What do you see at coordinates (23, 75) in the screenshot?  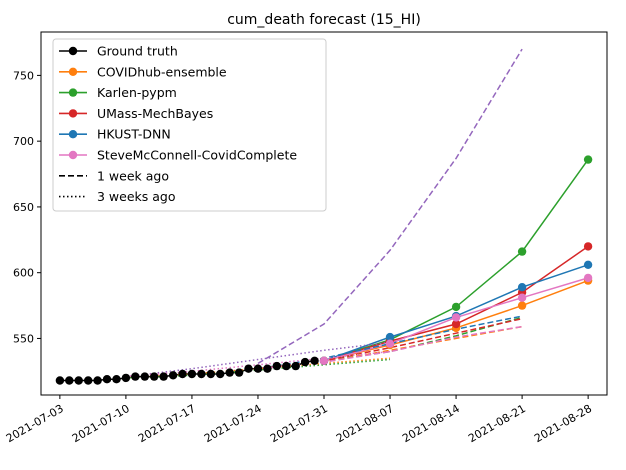 I see `y-tick-label: 750` at bounding box center [23, 75].